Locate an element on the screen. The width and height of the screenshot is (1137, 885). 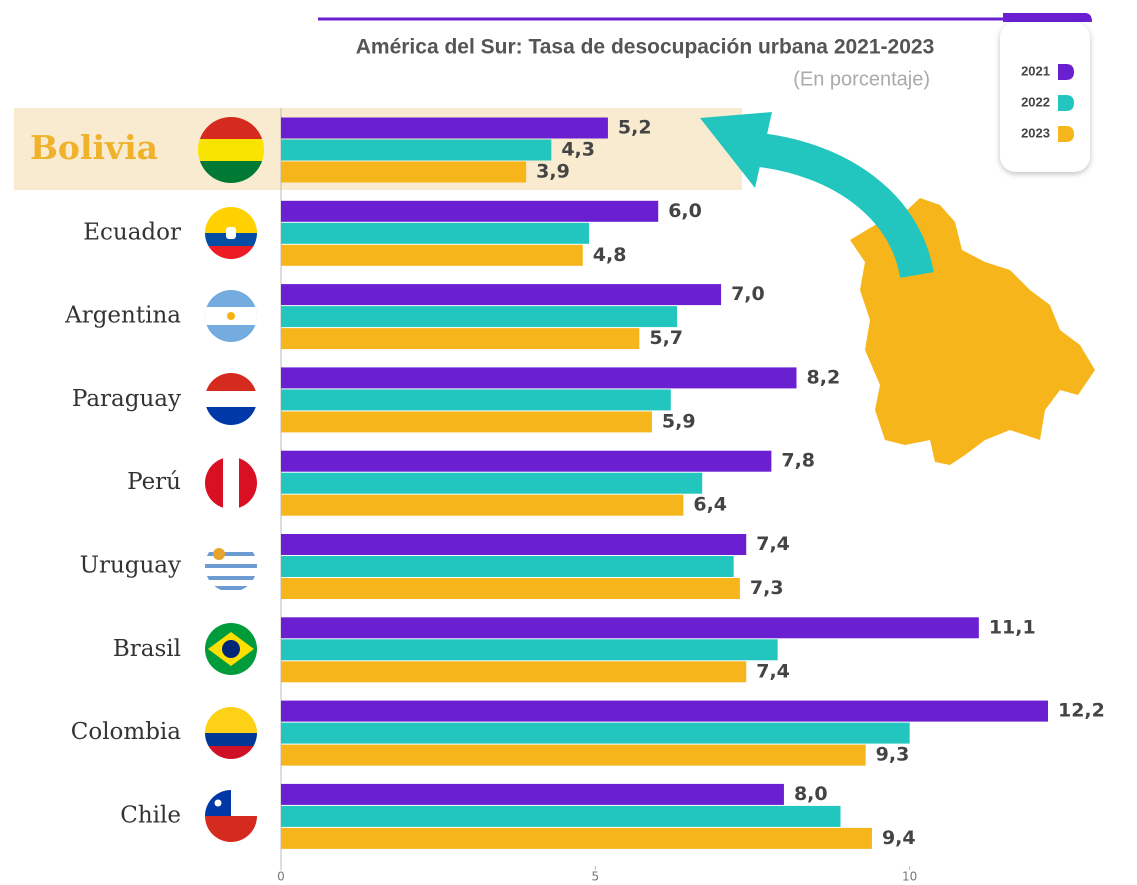
value-label: 7,0 is located at coordinates (748, 294).